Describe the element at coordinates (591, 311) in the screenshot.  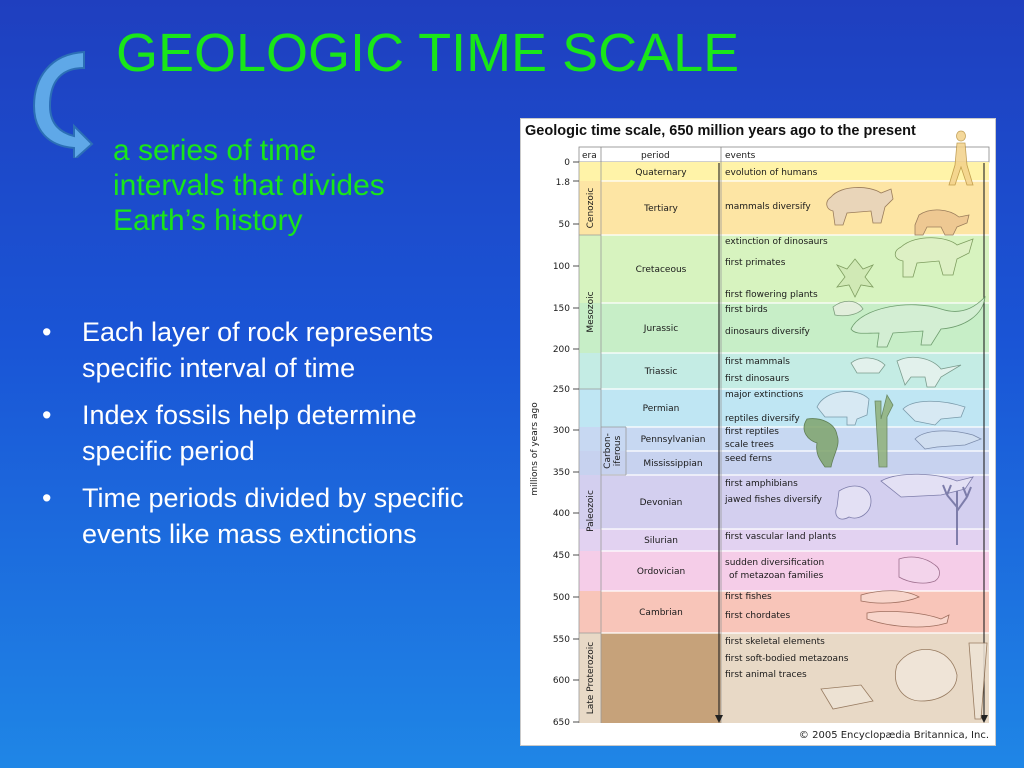
I see `era-label: Mesozoic` at that location.